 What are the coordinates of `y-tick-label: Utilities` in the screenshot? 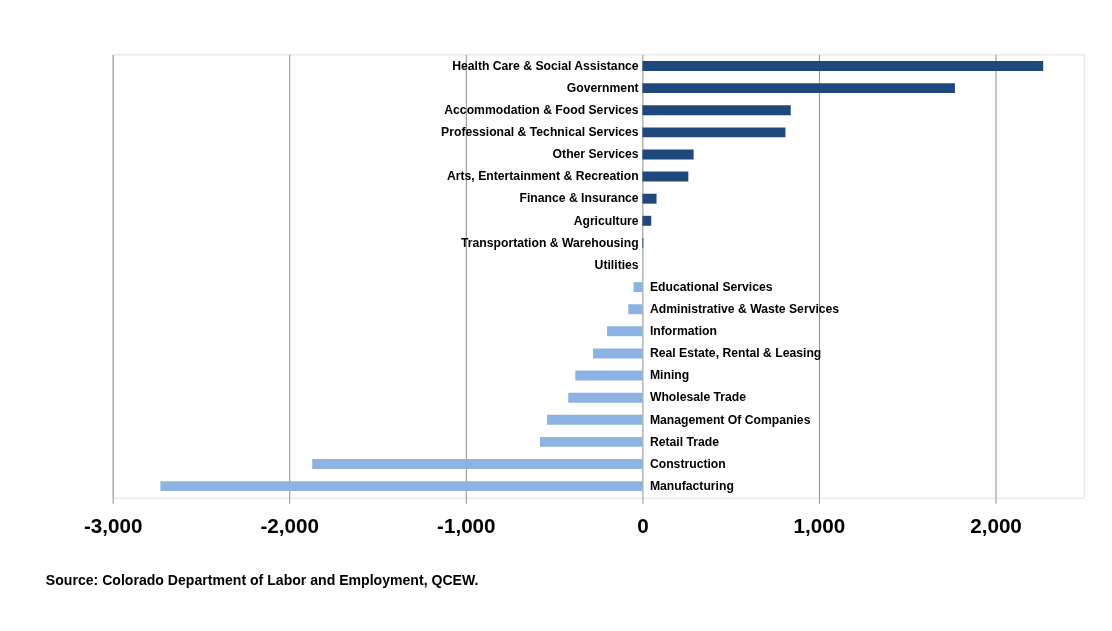 It's located at (616, 264).